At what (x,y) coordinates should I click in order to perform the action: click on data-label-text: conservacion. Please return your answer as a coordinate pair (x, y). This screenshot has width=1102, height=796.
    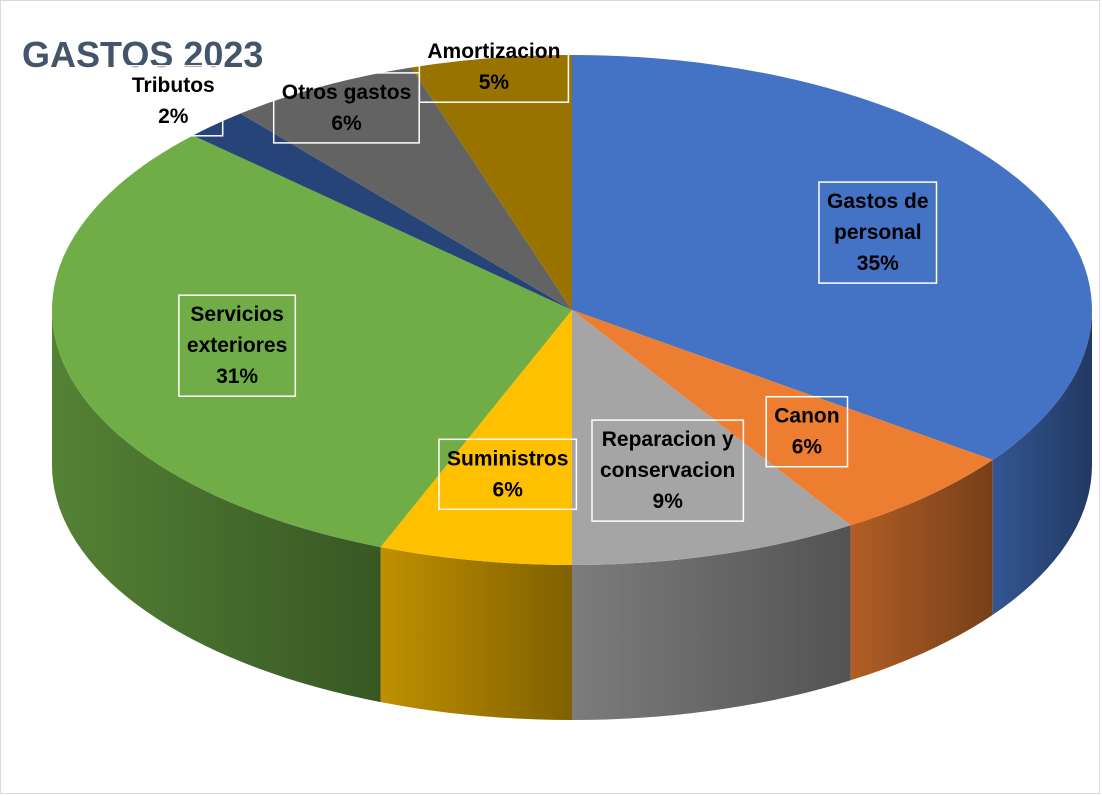
    Looking at the image, I should click on (667, 470).